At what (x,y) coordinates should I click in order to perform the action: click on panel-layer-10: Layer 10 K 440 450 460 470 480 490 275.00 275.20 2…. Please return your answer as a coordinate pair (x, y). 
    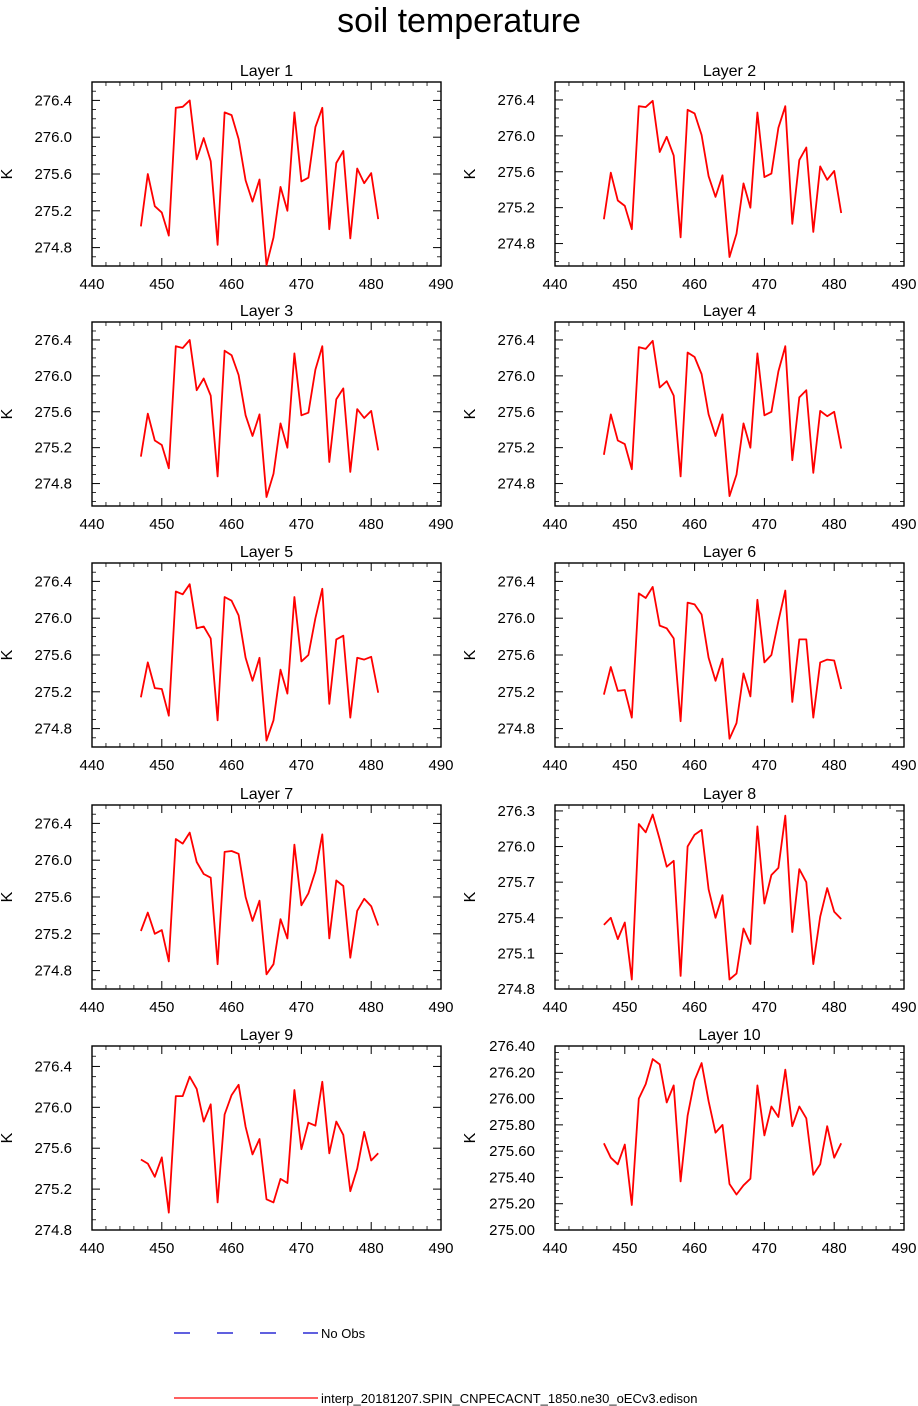
    Looking at the image, I should click on (689, 1142).